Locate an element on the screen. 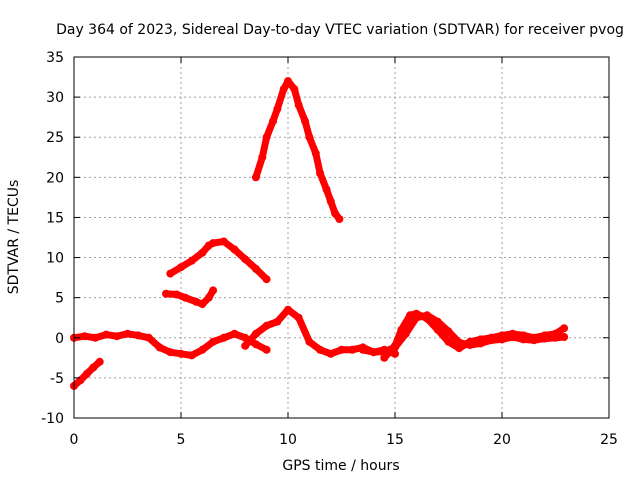  series-trace is located at coordinates (218, 260).